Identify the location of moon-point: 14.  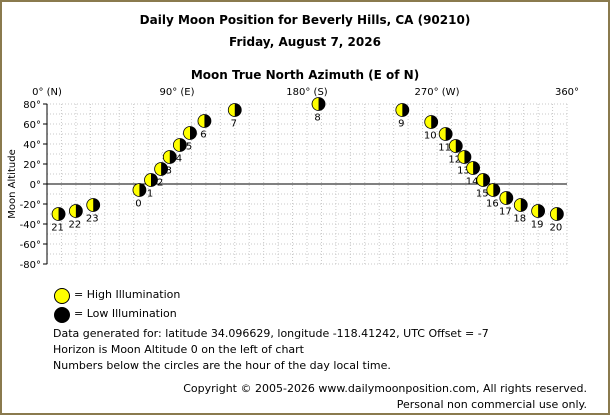
(473, 174).